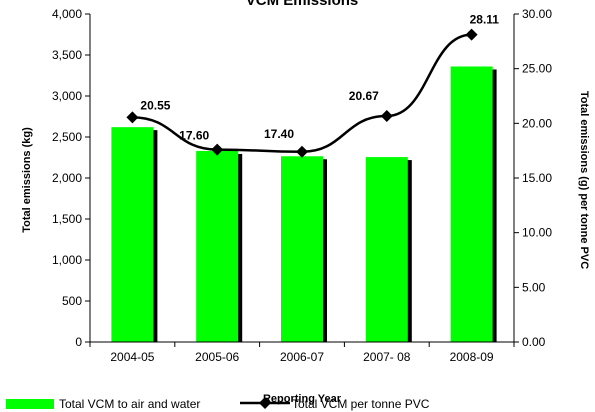 The width and height of the screenshot is (595, 412). Describe the element at coordinates (217, 357) in the screenshot. I see `x-tick-label: 2005-06` at that location.